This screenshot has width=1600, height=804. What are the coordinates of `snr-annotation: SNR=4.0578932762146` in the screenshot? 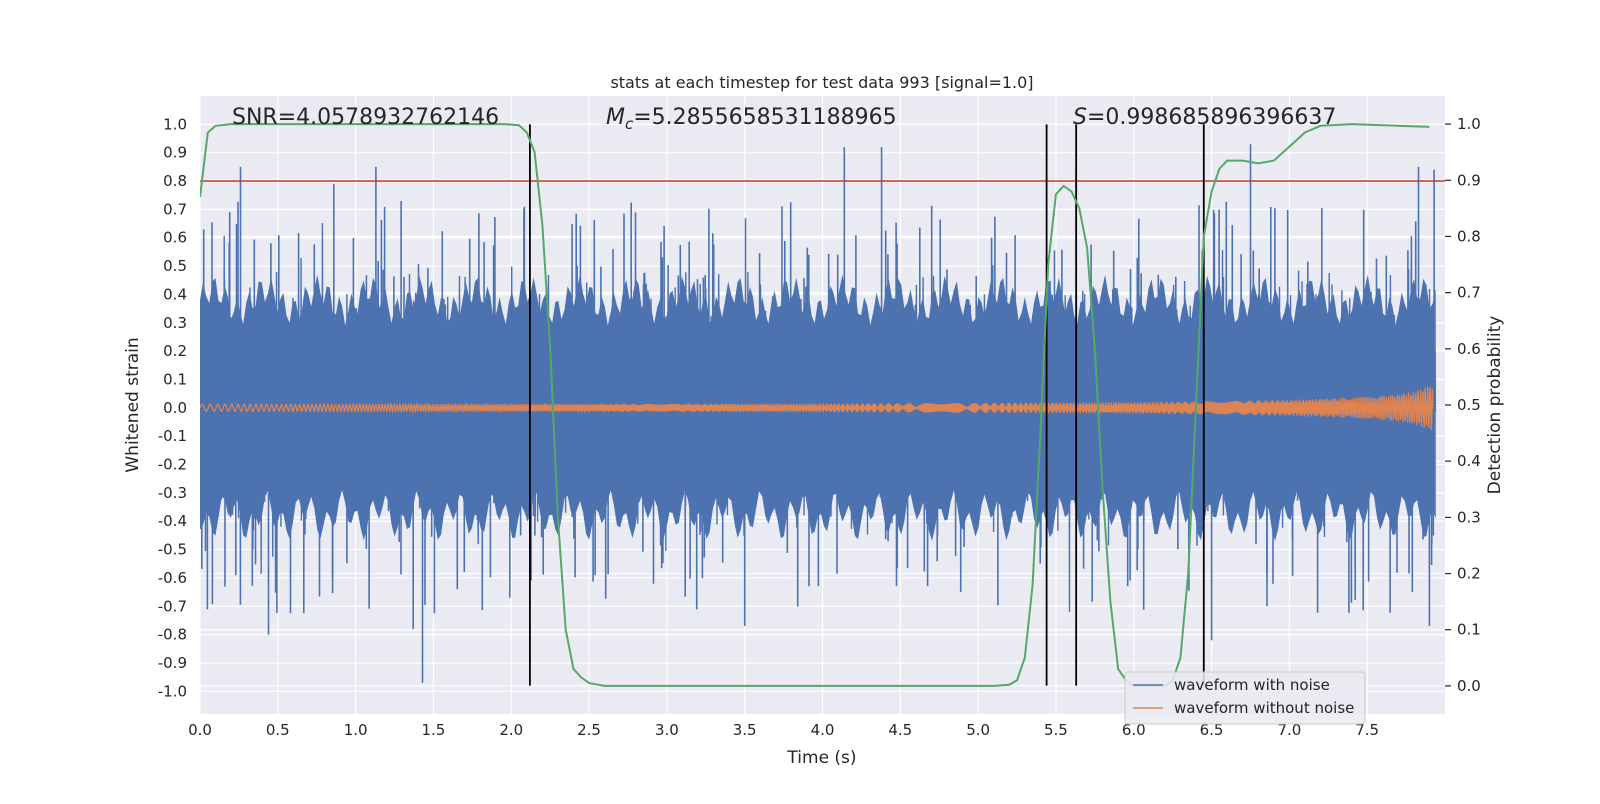 It's located at (365, 117).